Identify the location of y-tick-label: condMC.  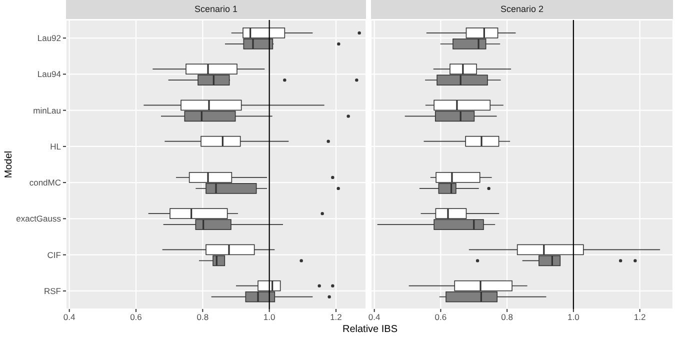
(45, 183).